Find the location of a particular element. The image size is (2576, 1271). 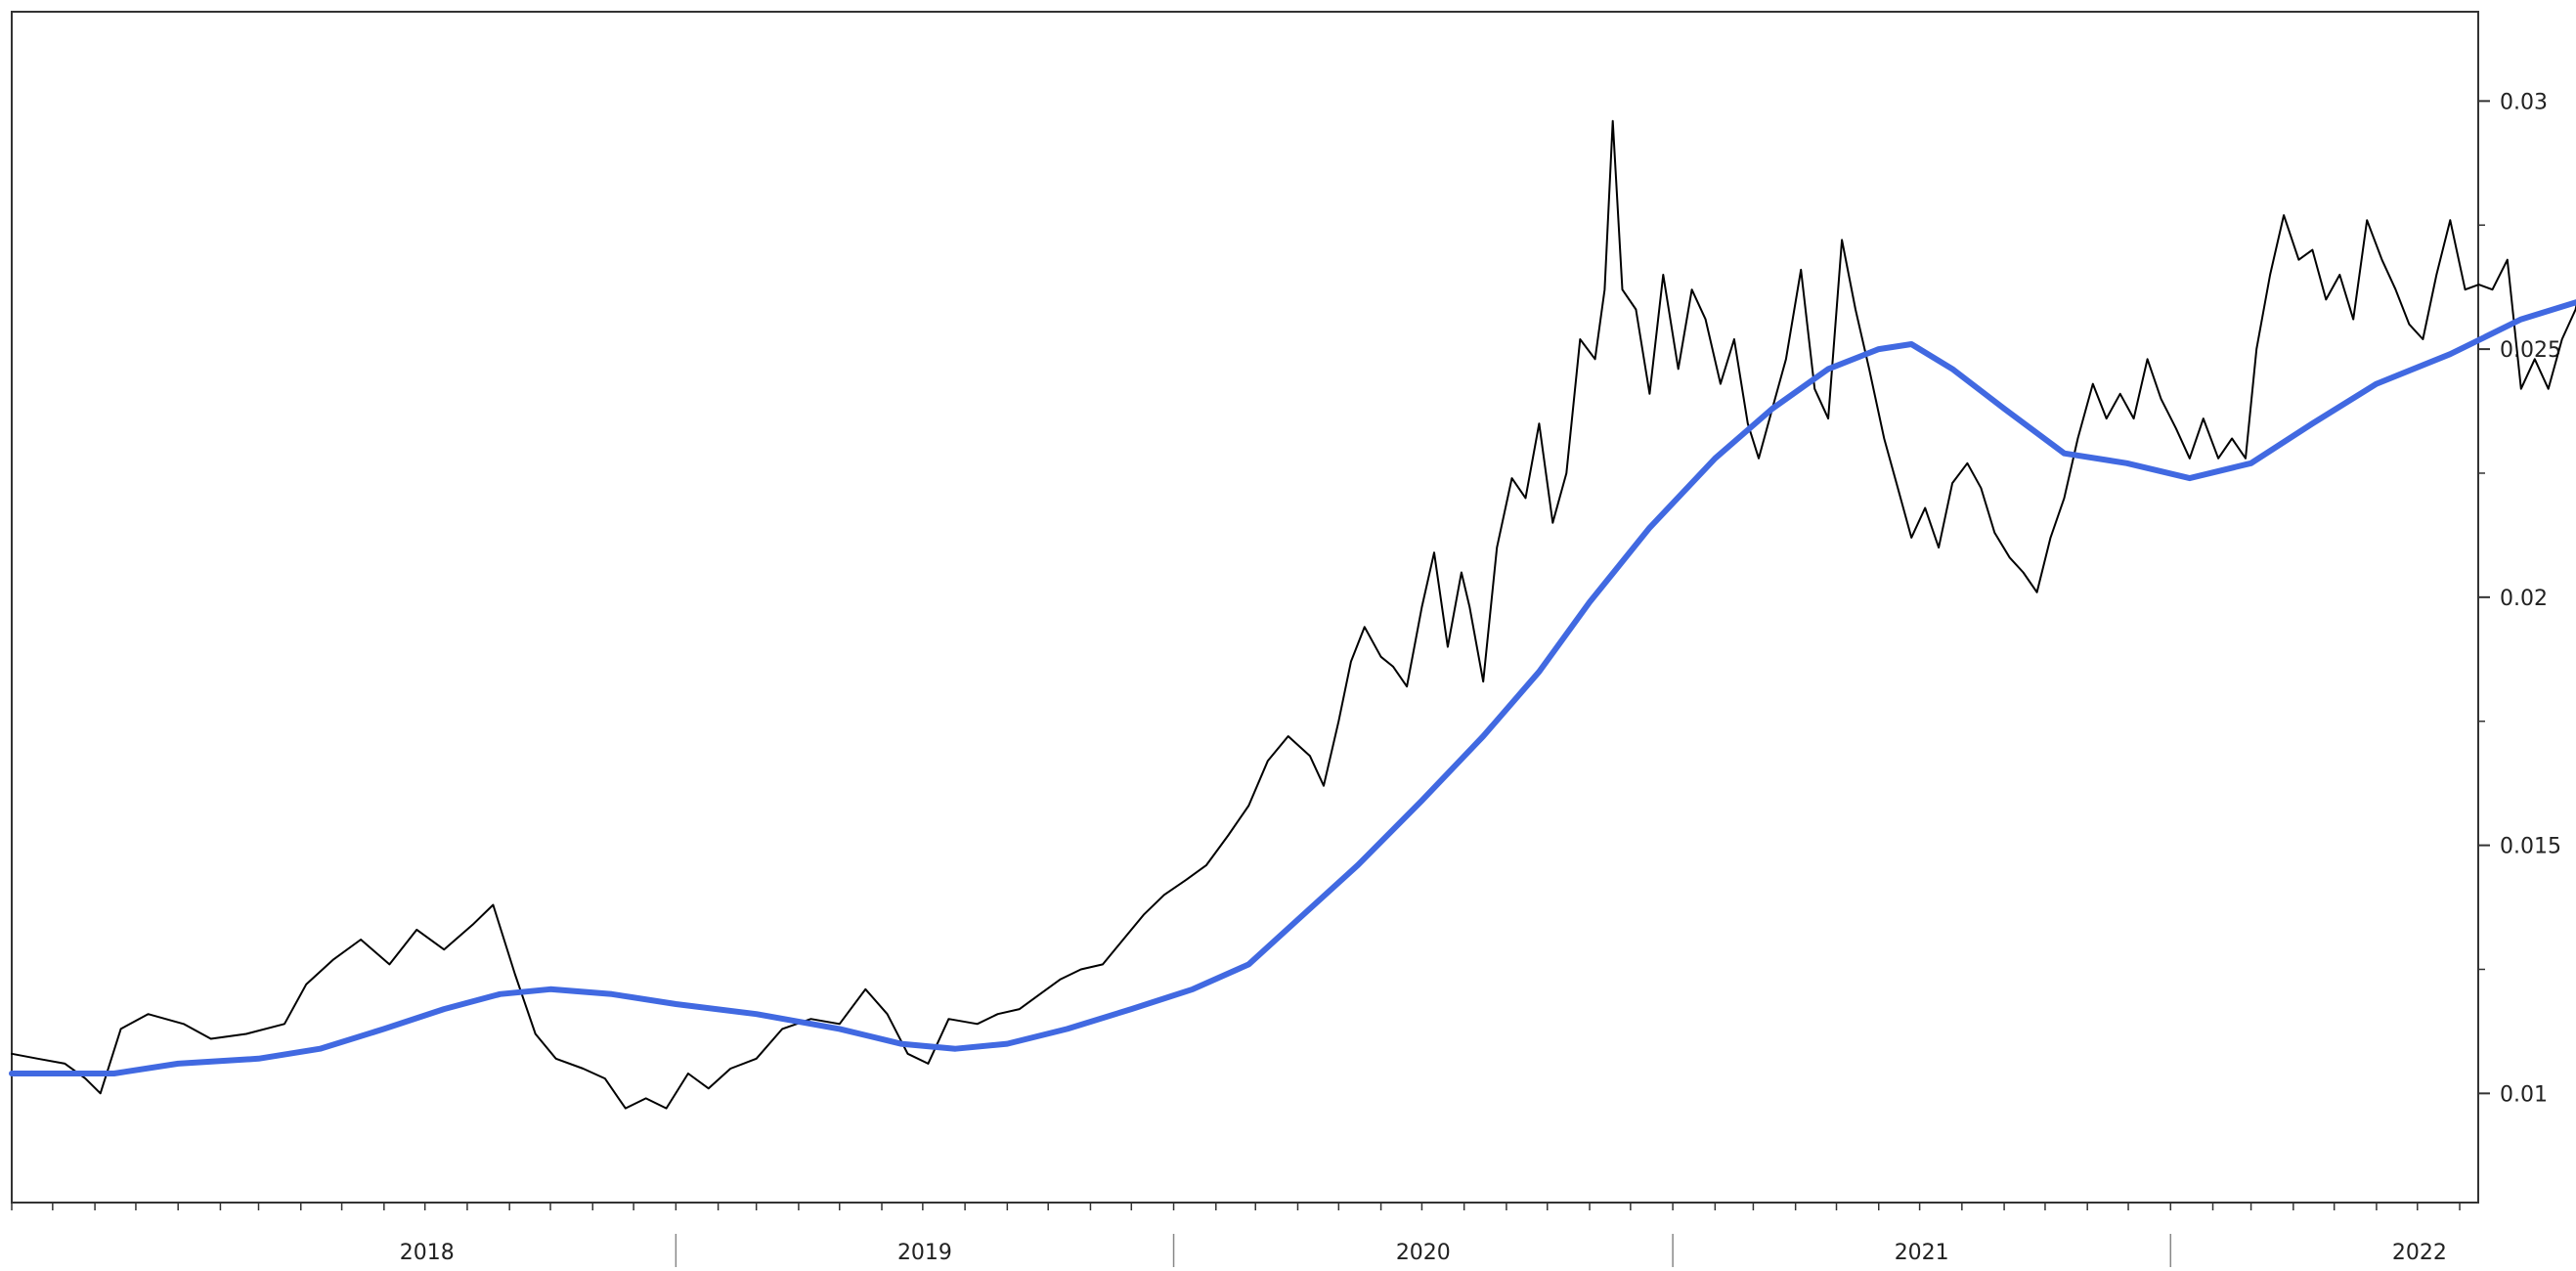

y-axis: 0.01 0.015 0.02 0.025 0.03 is located at coordinates (2520, 598).